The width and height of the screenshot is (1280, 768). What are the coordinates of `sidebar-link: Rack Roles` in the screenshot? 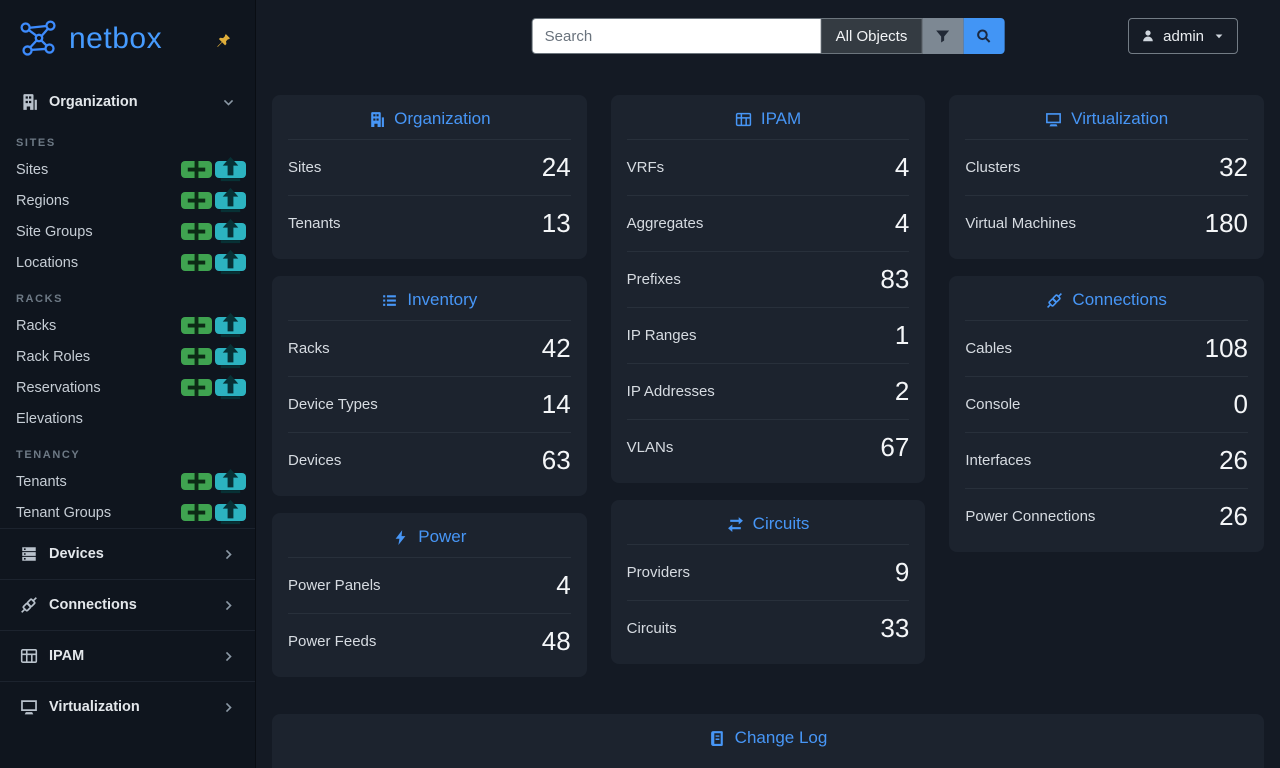 It's located at (53, 356).